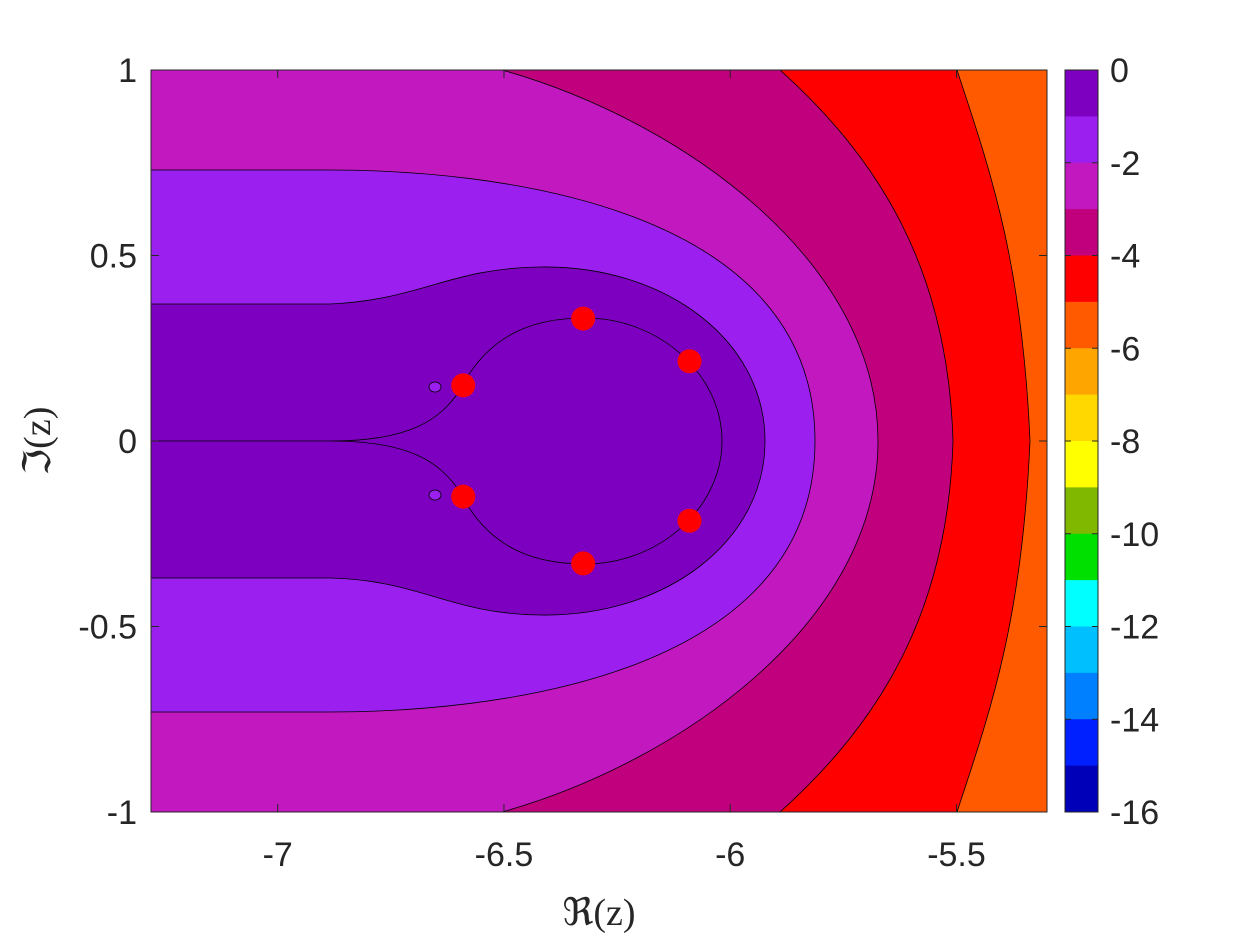 The image size is (1250, 938). I want to click on colorbar-tick-label: -8, so click(1125, 442).